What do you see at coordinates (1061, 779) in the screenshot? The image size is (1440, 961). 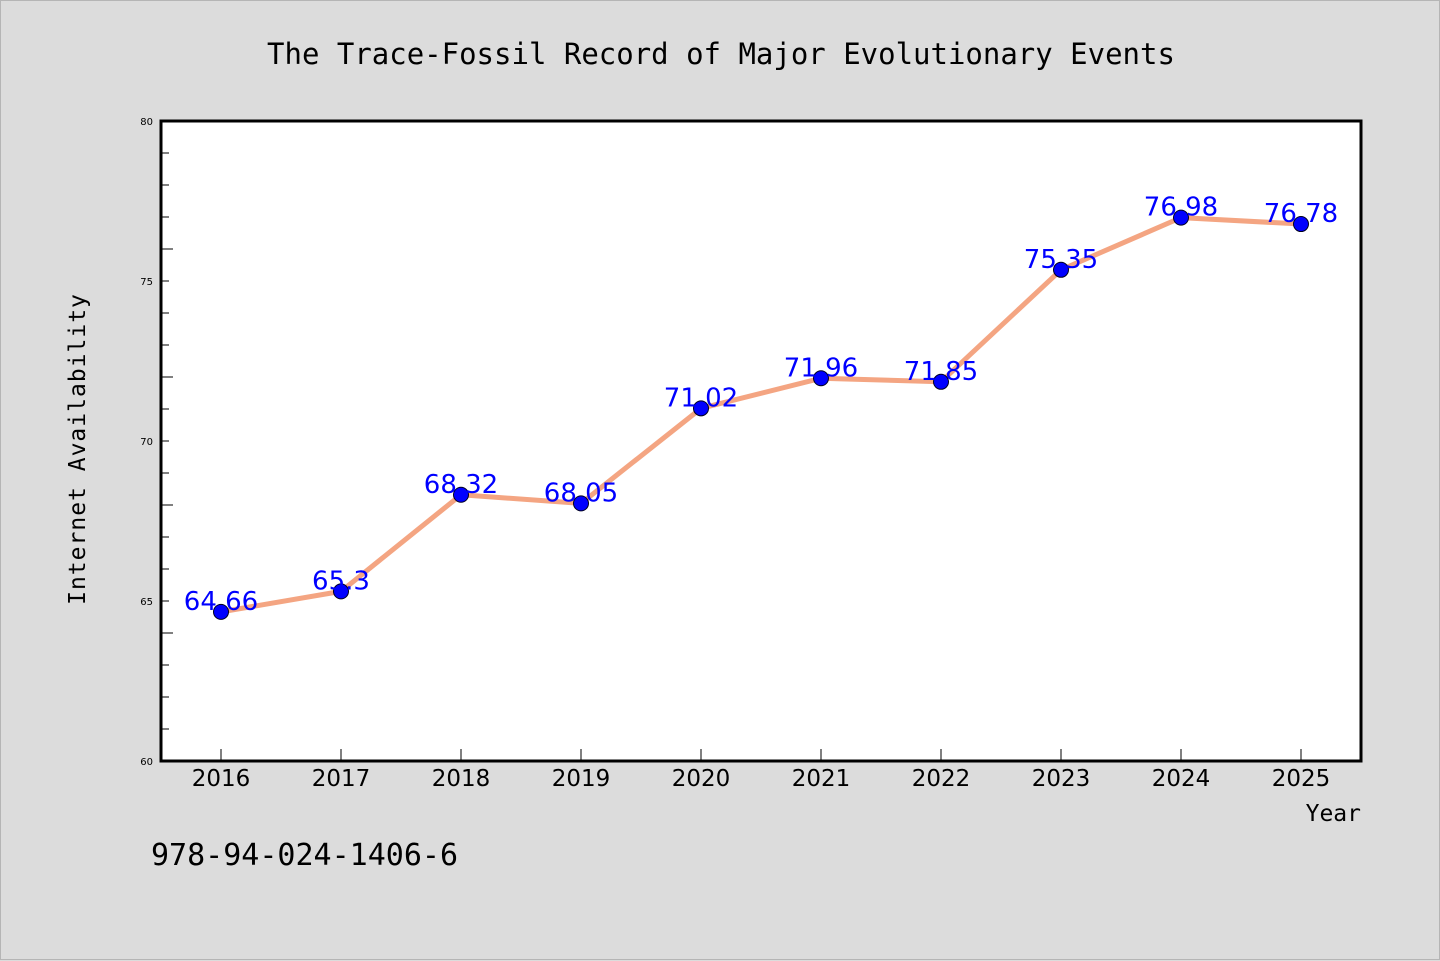 I see `x-tick-label: 2023` at bounding box center [1061, 779].